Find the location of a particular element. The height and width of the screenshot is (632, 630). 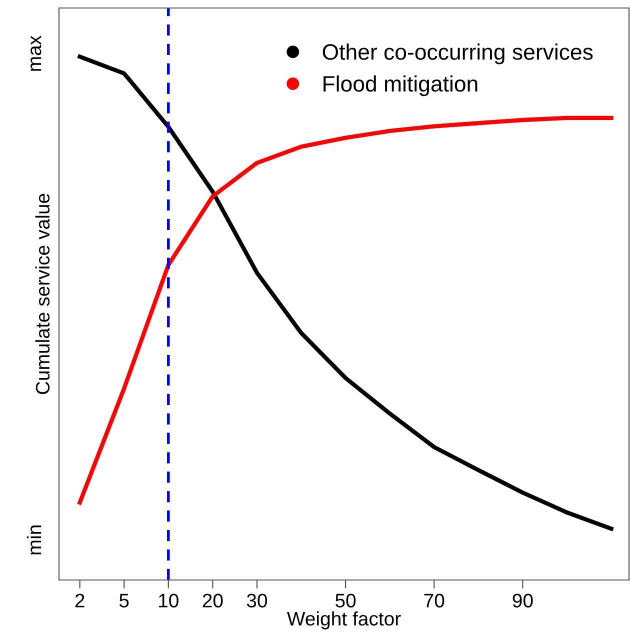

y-axis-title: Cumulate service value is located at coordinates (42, 294).